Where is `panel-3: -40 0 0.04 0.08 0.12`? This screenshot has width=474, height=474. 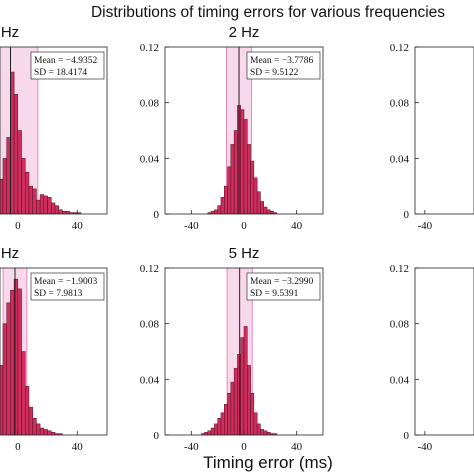
panel-3: -40 0 0.04 0.08 0.12 is located at coordinates (432, 137).